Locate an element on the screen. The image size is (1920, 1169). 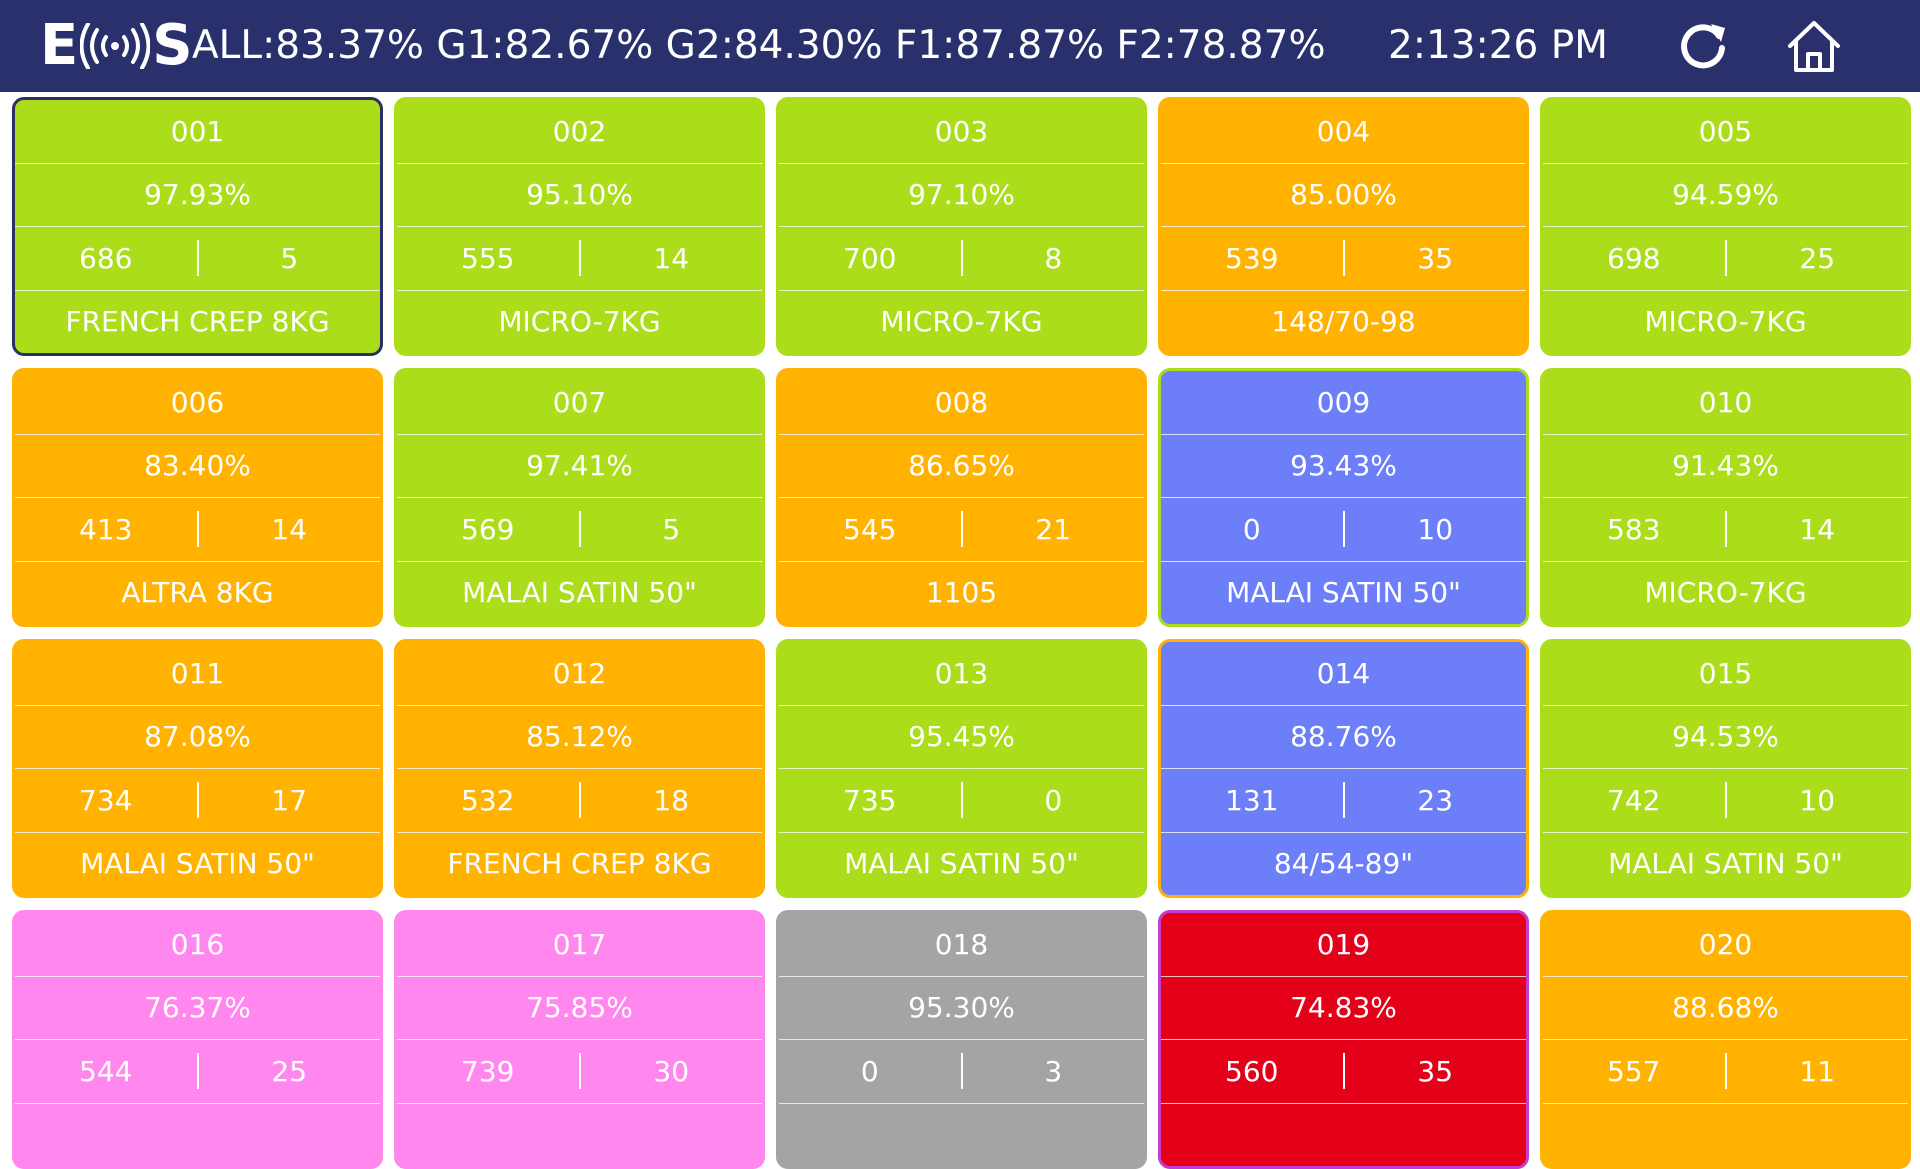
machine-count-right: 5 is located at coordinates (289, 258).